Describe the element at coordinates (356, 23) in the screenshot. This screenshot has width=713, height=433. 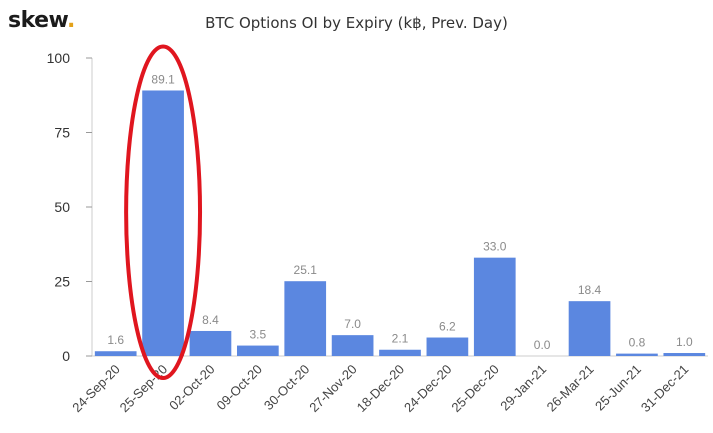
I see `chart-title: BTC Options OI by Expiry (k฿, Prev. Day)` at that location.